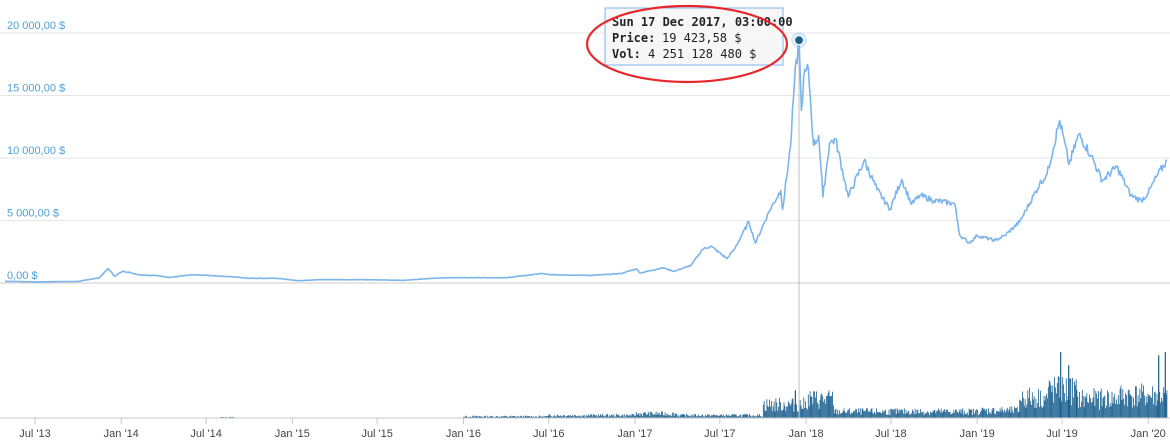 The width and height of the screenshot is (1170, 444). I want to click on x-tick-label: Jan '17, so click(634, 434).